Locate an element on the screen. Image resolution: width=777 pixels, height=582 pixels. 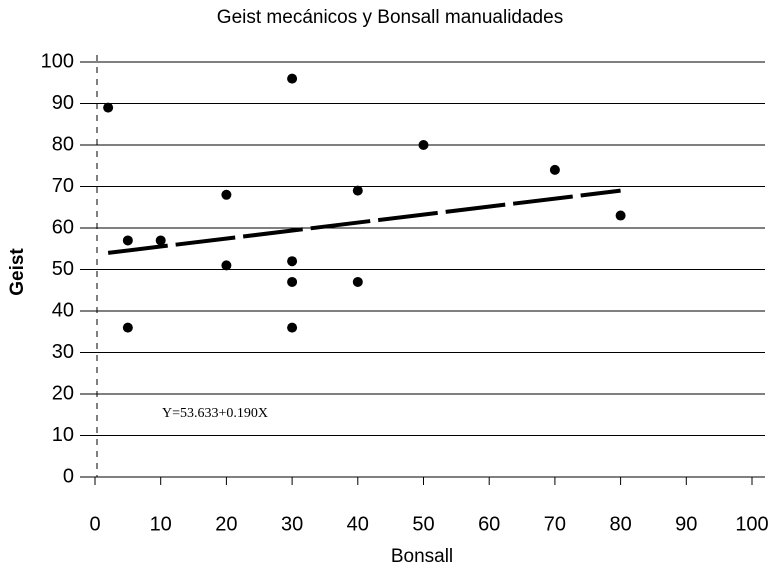
equation-annotation: Y=53.633+0.190X is located at coordinates (215, 413).